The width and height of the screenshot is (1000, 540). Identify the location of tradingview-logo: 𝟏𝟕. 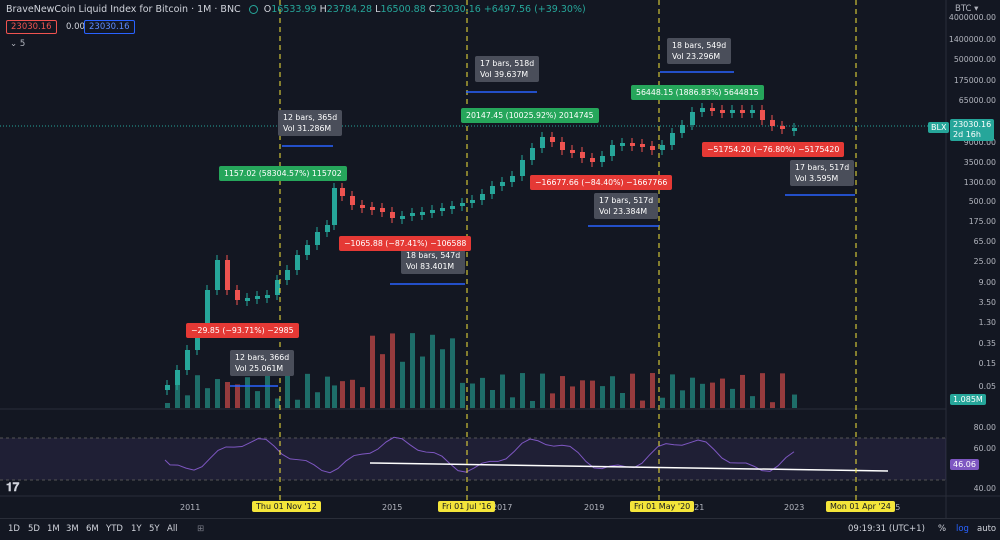
(13, 487).